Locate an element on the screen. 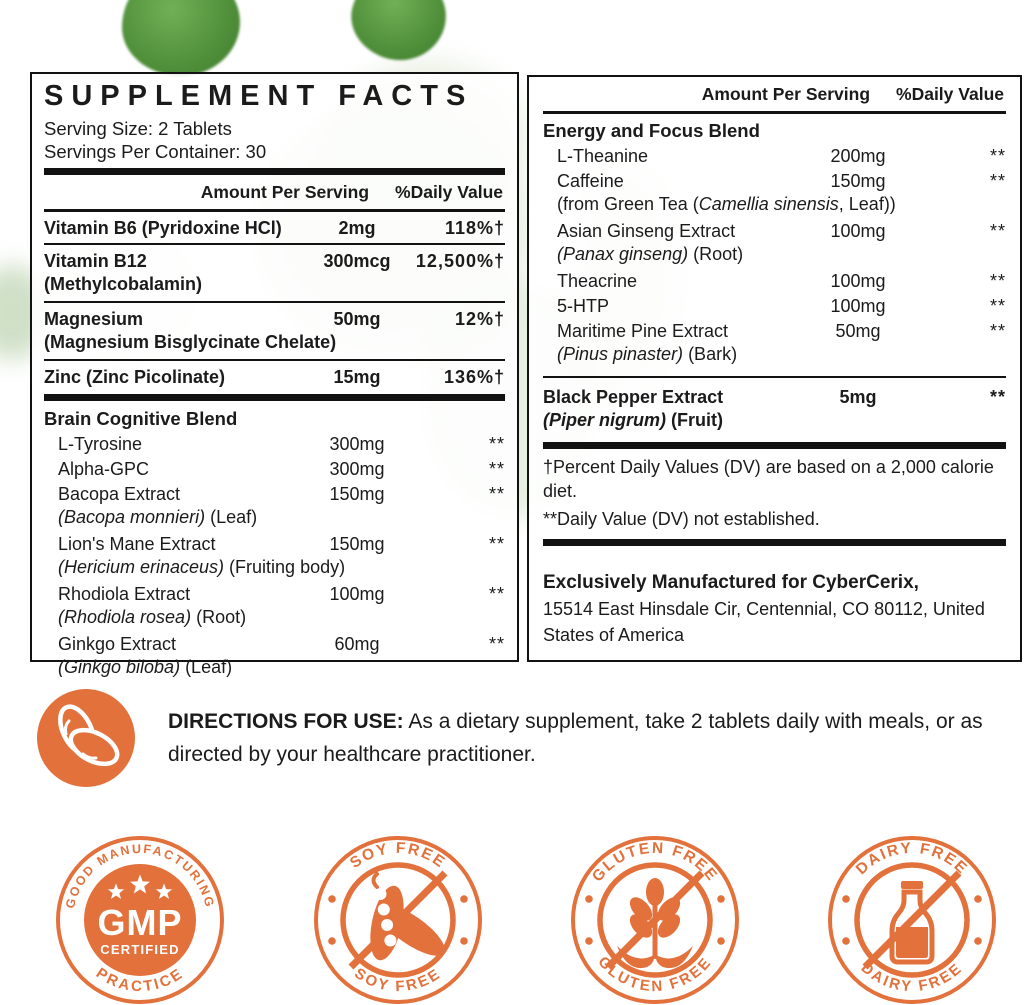 The image size is (1024, 1005). ingredient-subline: (Pinus pinaster) (Bark) is located at coordinates (647, 354).